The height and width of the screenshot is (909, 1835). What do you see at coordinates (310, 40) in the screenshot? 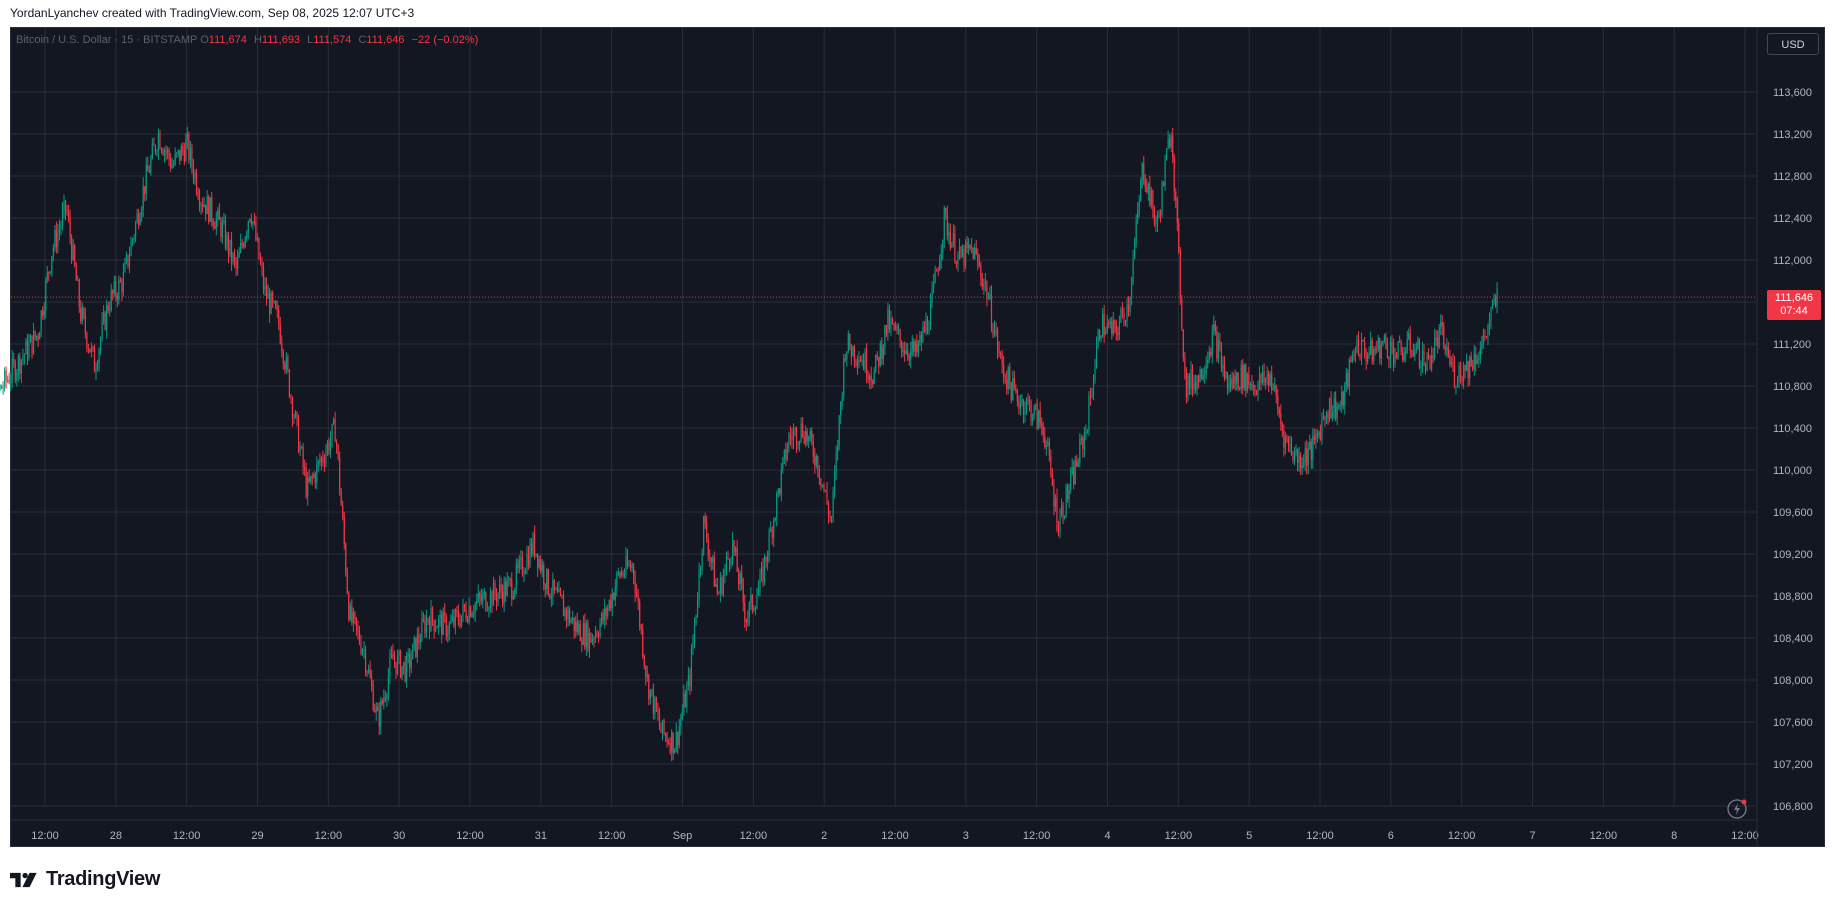
I see `low-label: L` at bounding box center [310, 40].